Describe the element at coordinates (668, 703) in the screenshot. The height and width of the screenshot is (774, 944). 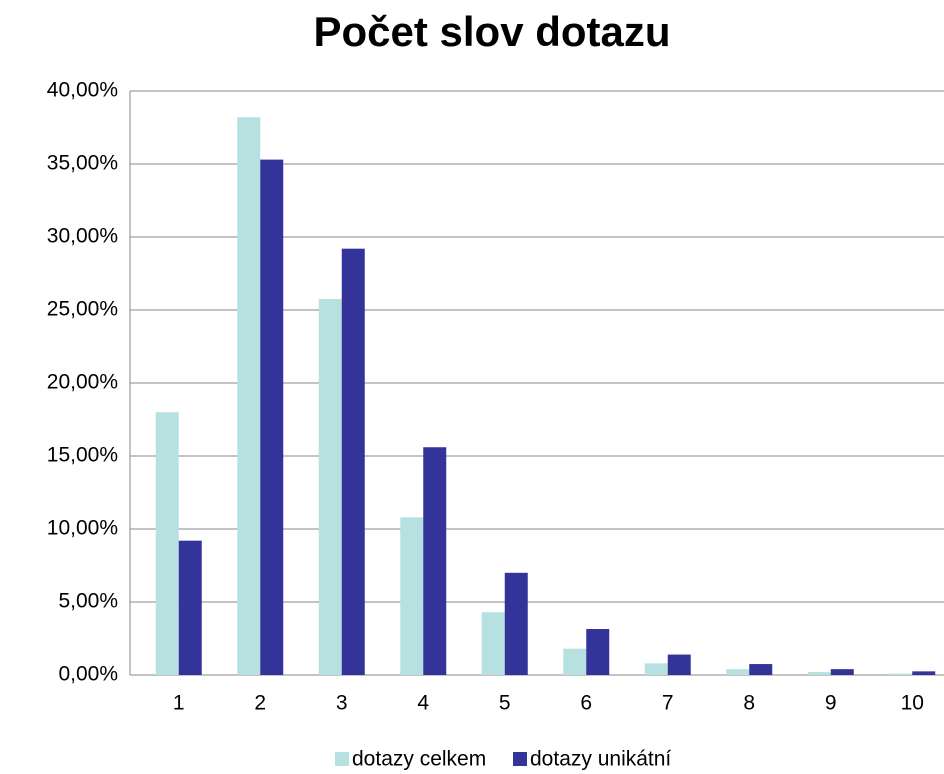
I see `x-tick-label: 7` at that location.